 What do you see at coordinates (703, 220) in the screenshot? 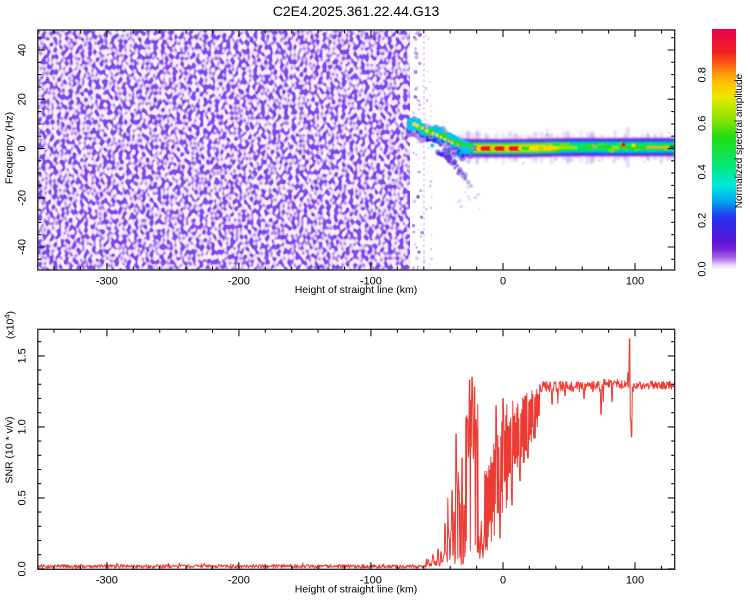
I see `svg-text: 0.2` at bounding box center [703, 220].